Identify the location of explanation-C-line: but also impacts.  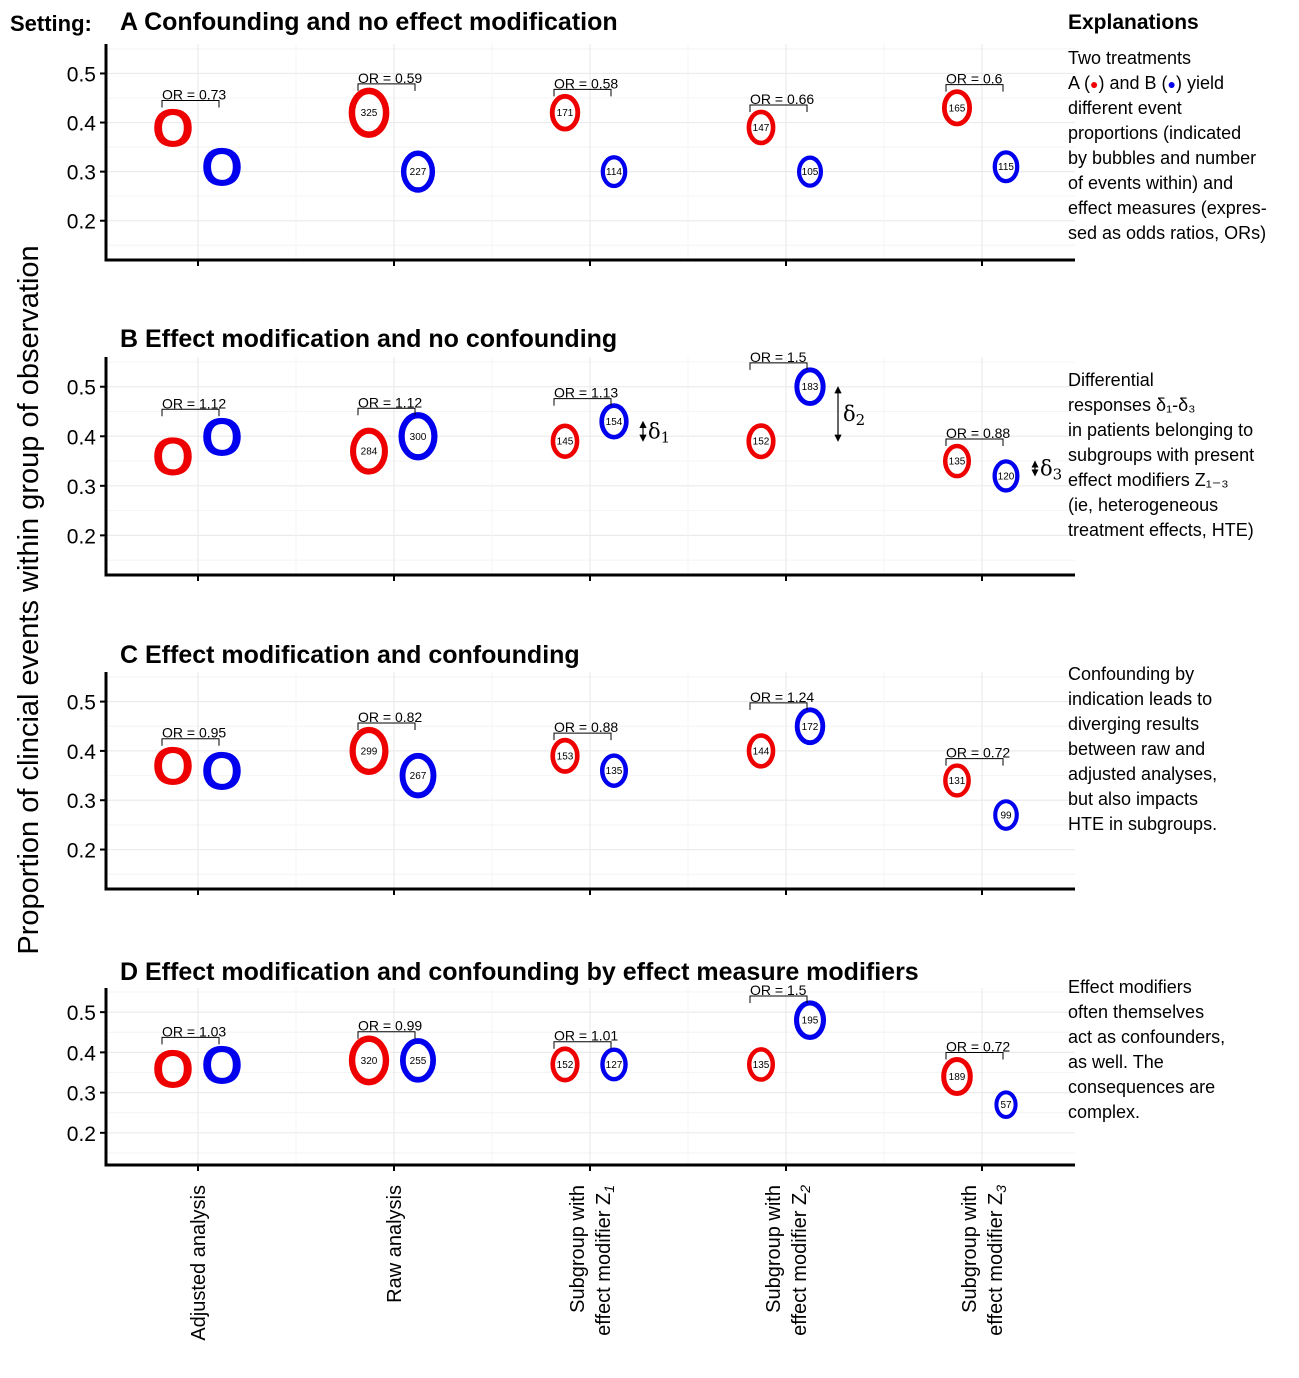
(1133, 799).